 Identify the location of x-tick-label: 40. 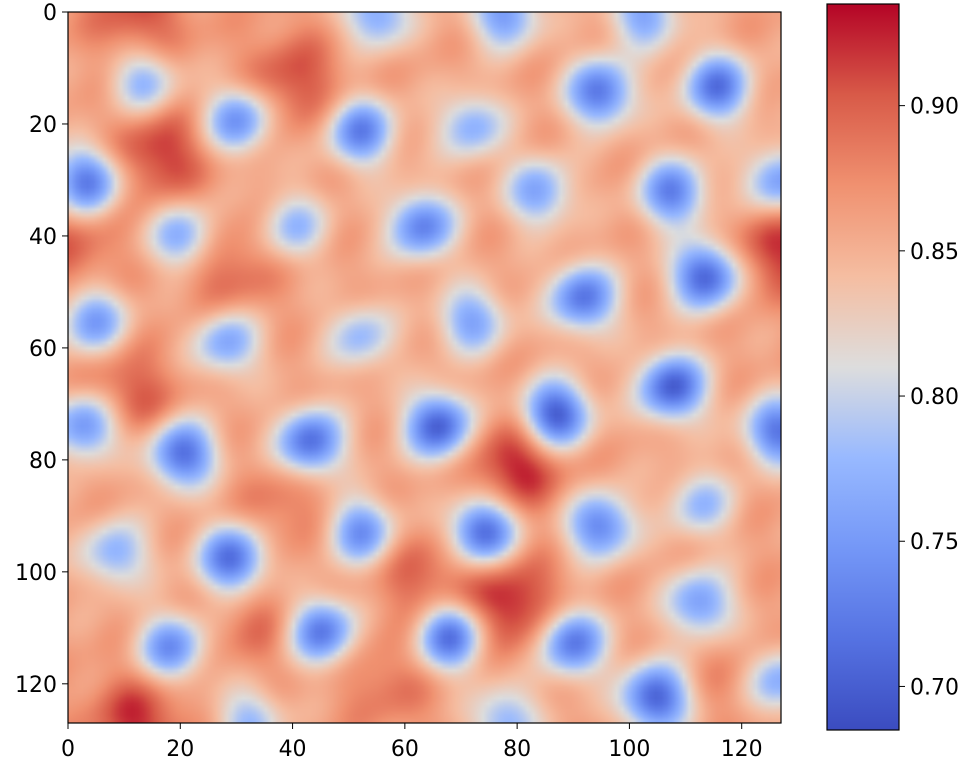
(293, 749).